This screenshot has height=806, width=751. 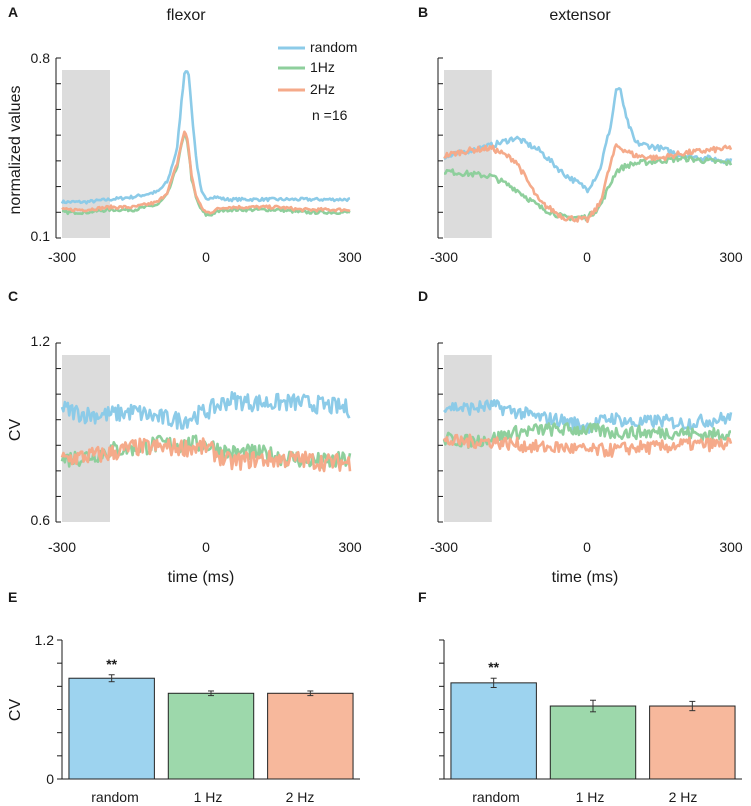 What do you see at coordinates (13, 12) in the screenshot?
I see `panel-letter-a: A` at bounding box center [13, 12].